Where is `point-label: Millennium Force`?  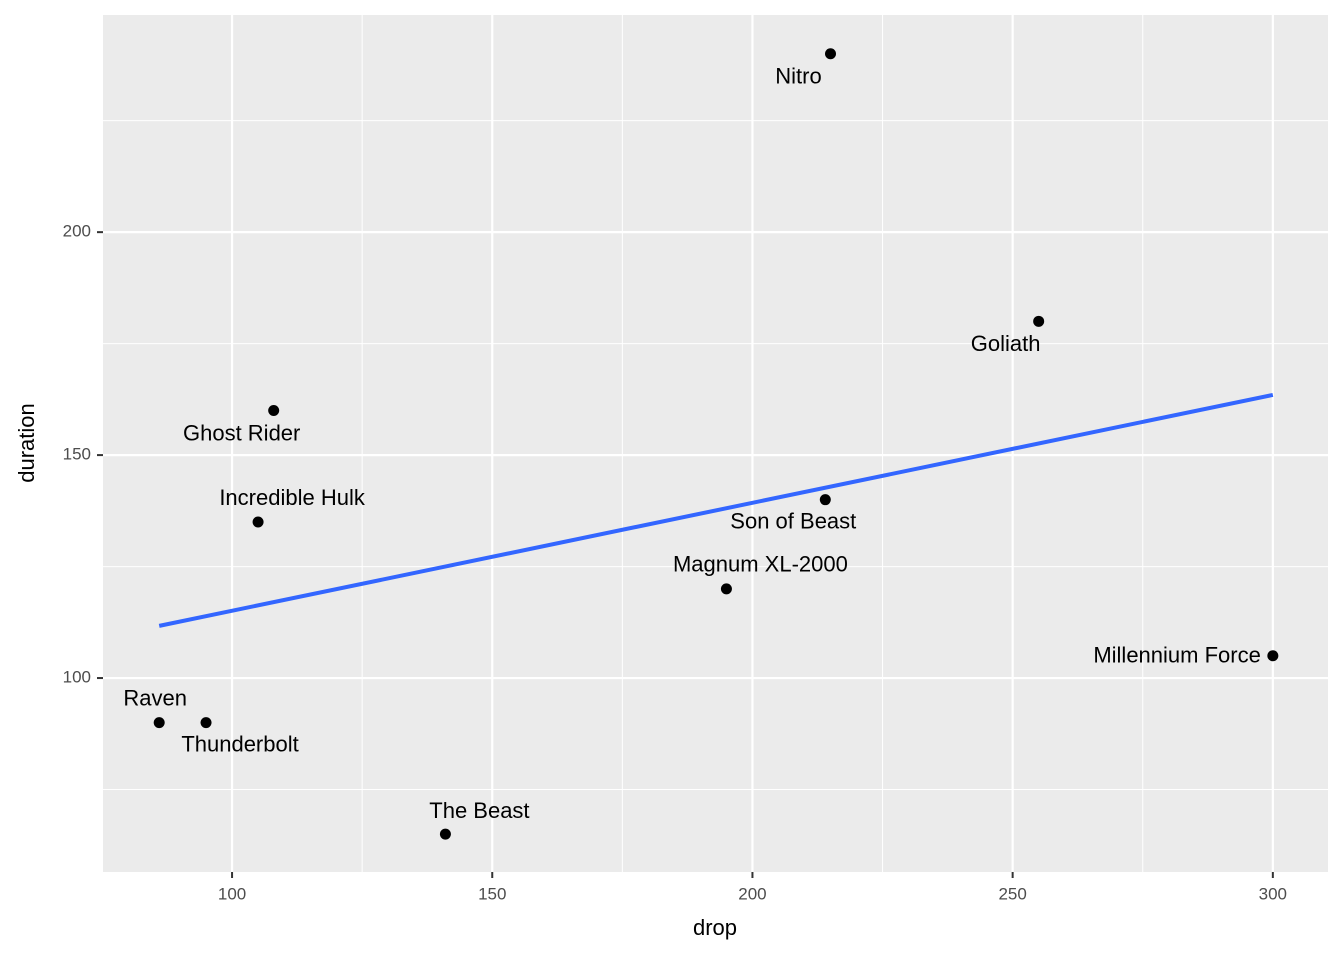
point-label: Millennium Force is located at coordinates (1177, 655).